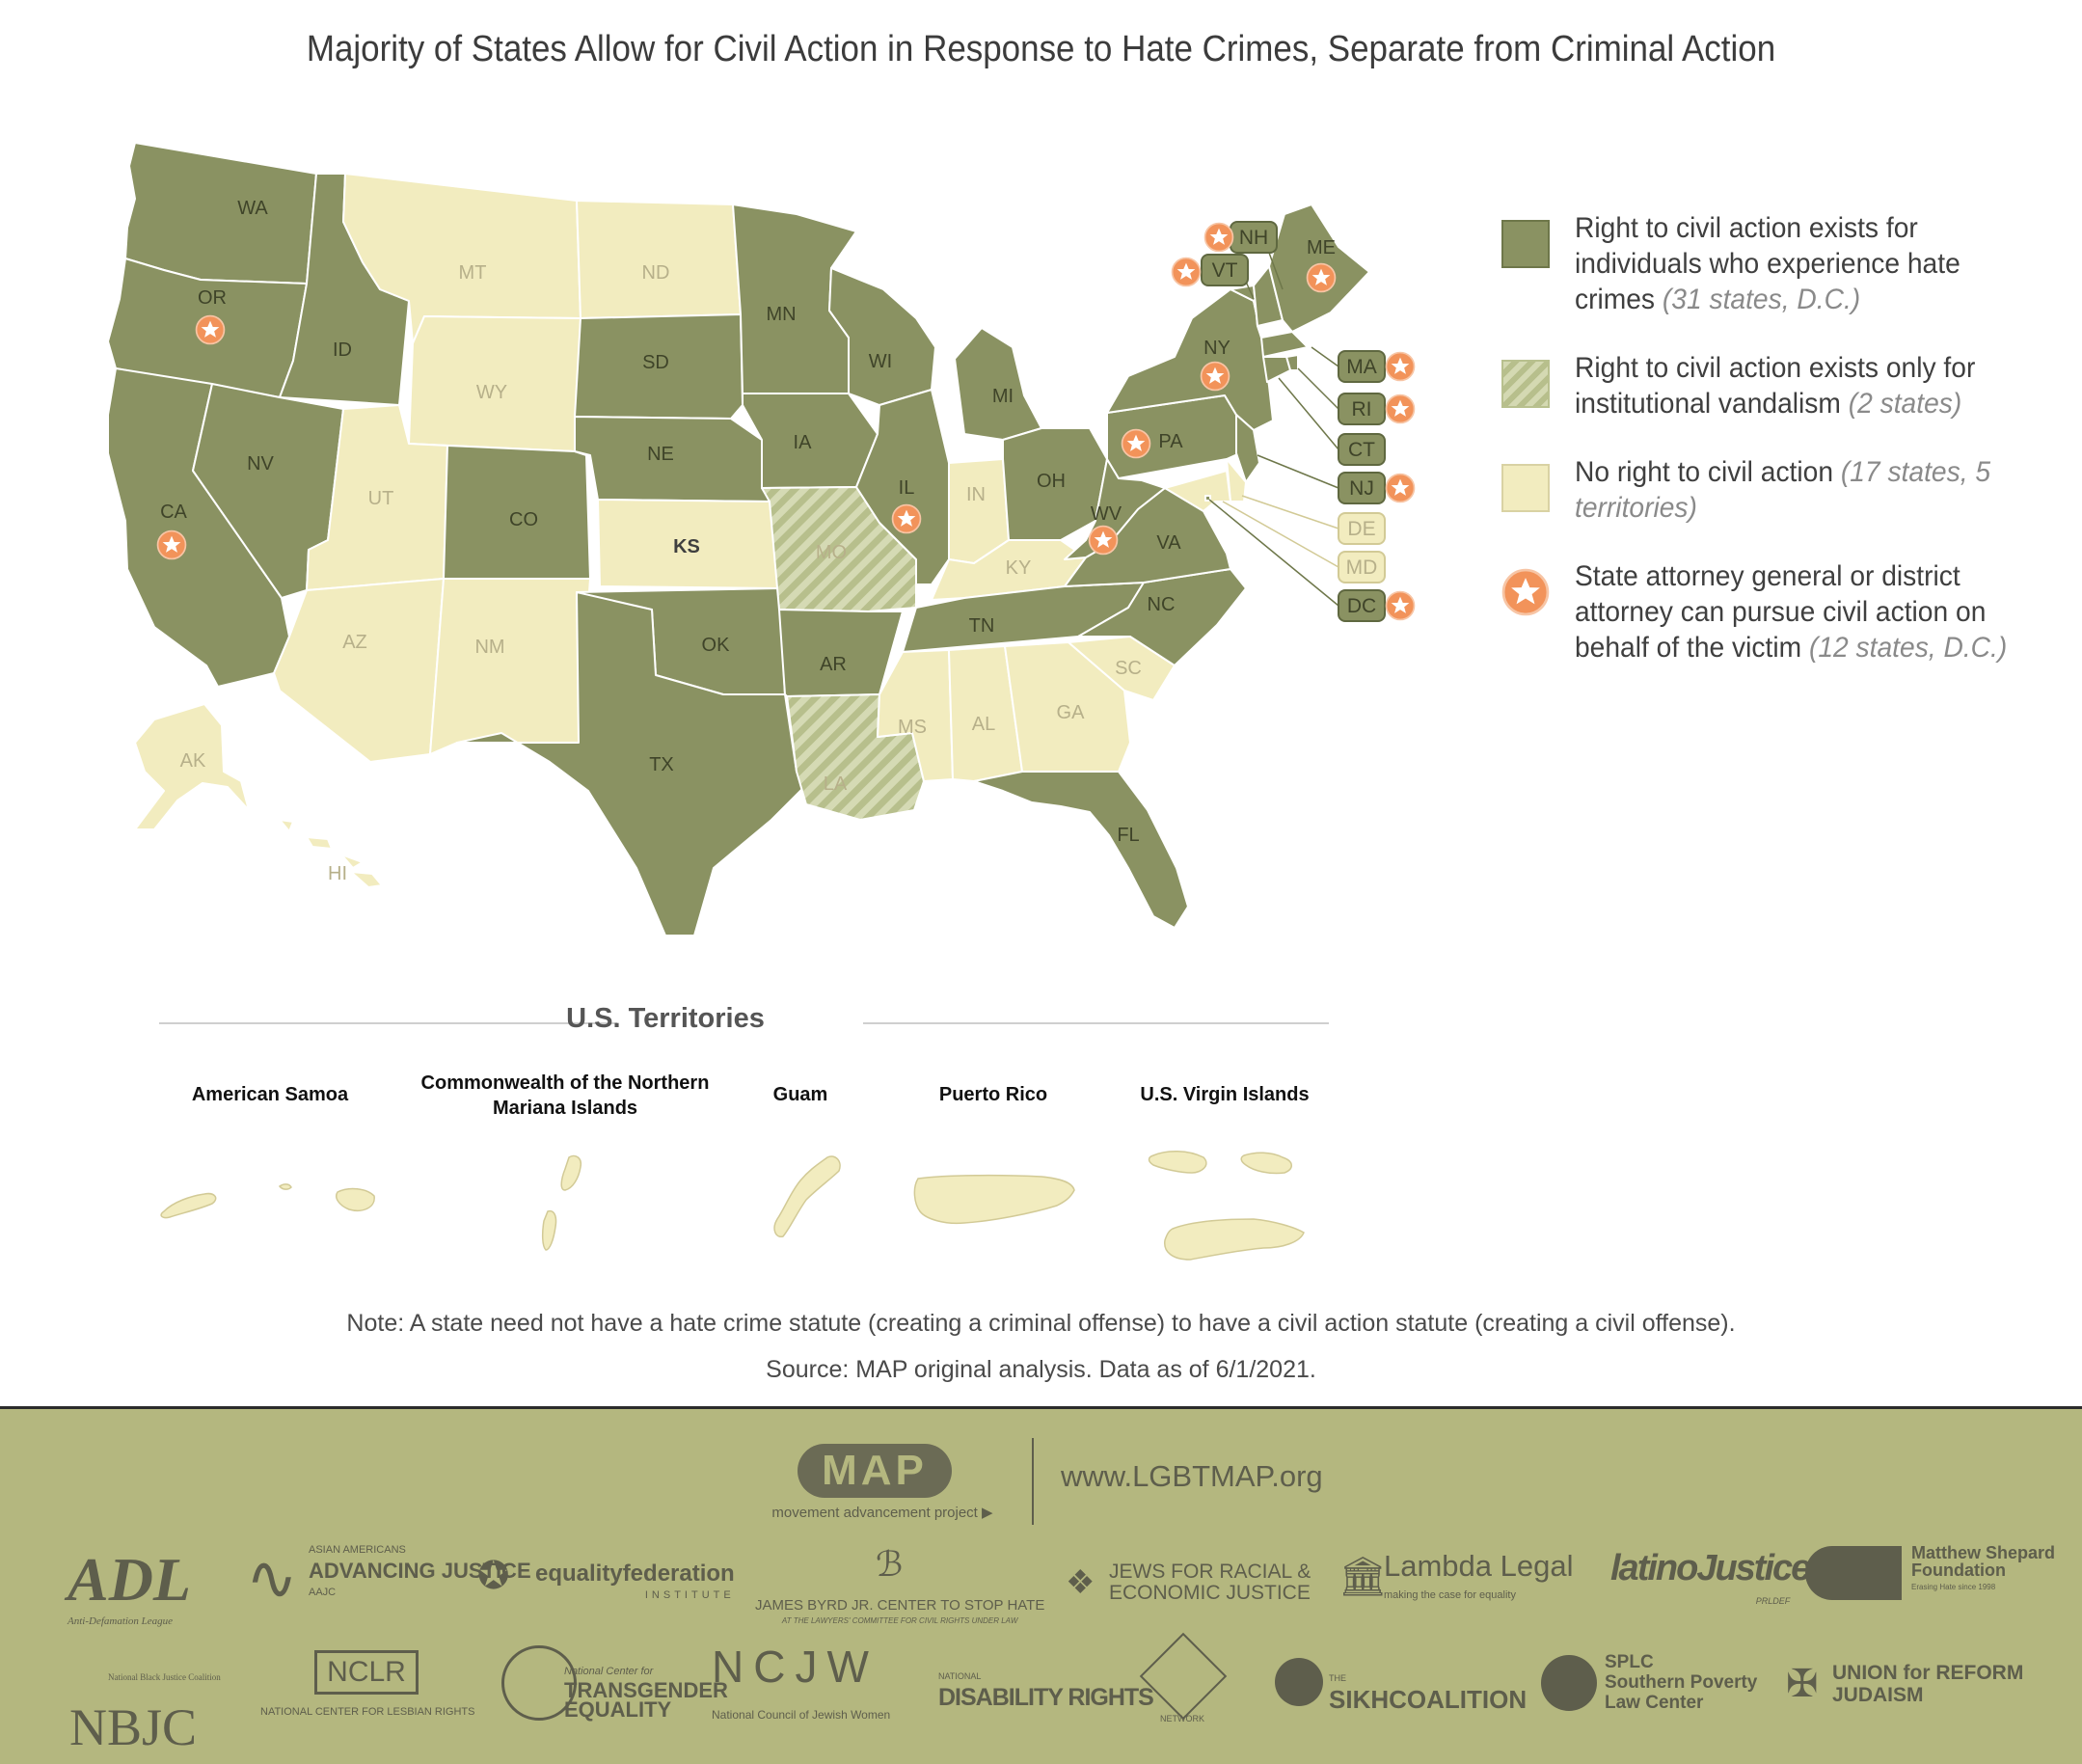  Describe the element at coordinates (252, 209) in the screenshot. I see `state-label-wa: WA` at that location.